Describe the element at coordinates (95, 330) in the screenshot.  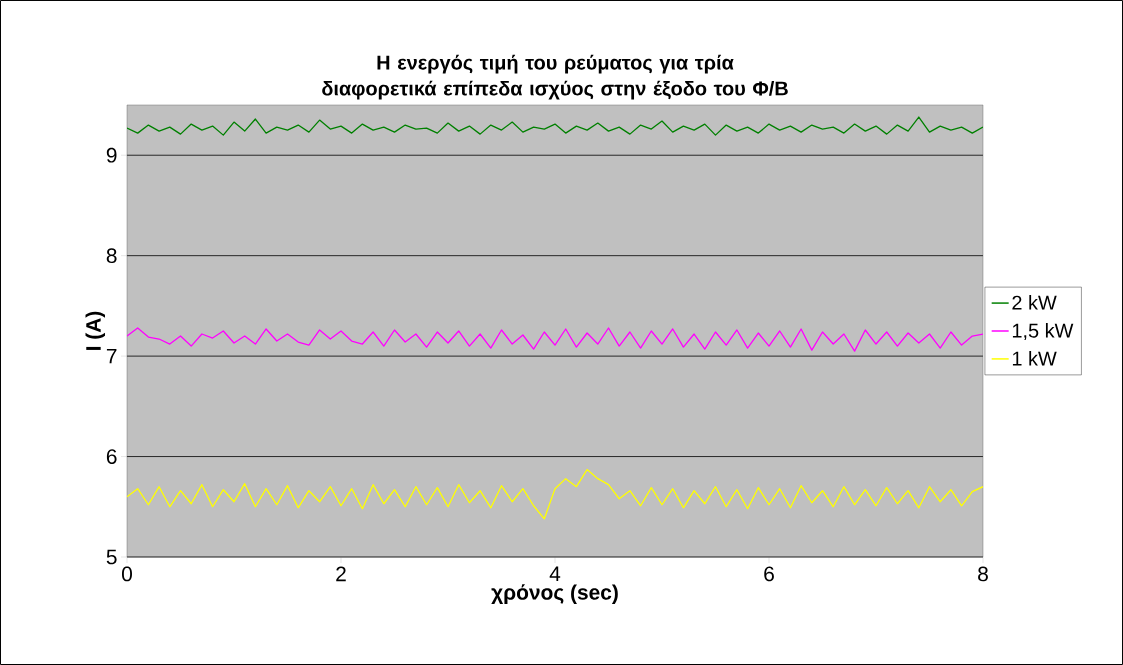
I see `y-axis-title: I (A)` at that location.